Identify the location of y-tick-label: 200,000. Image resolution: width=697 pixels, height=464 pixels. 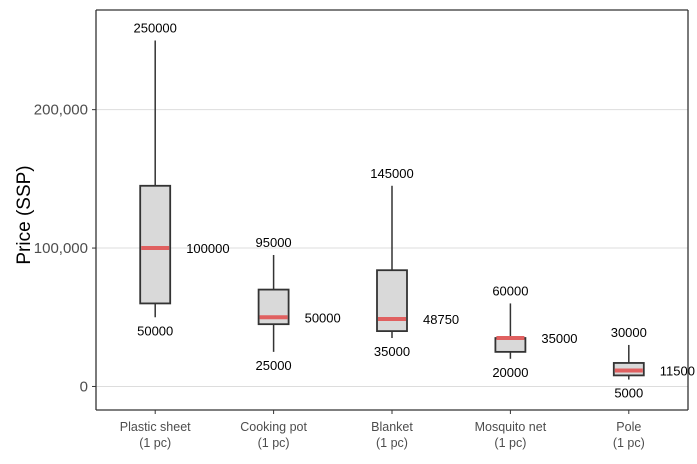
(61, 110).